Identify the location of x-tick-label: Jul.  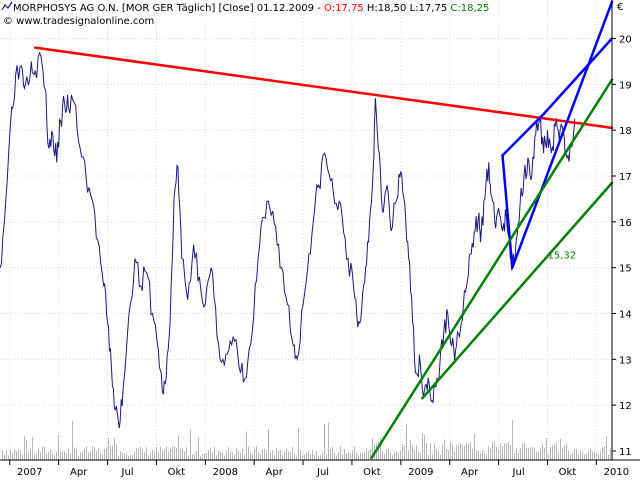
(518, 472).